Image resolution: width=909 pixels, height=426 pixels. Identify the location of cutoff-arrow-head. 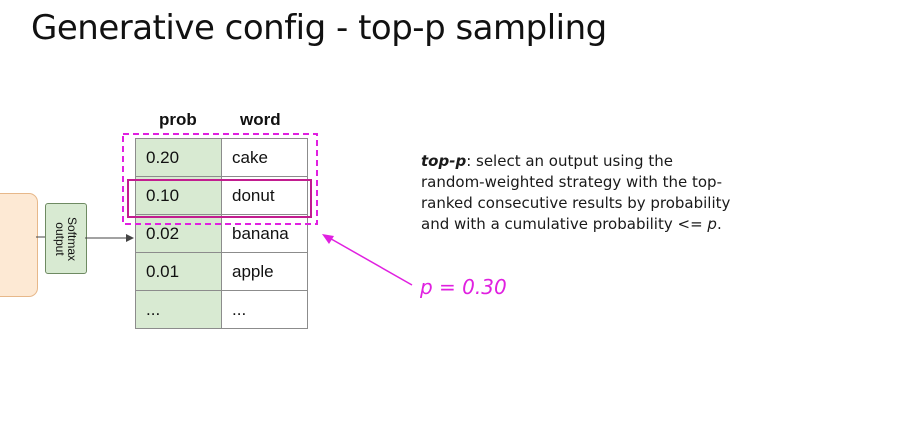
(328, 239).